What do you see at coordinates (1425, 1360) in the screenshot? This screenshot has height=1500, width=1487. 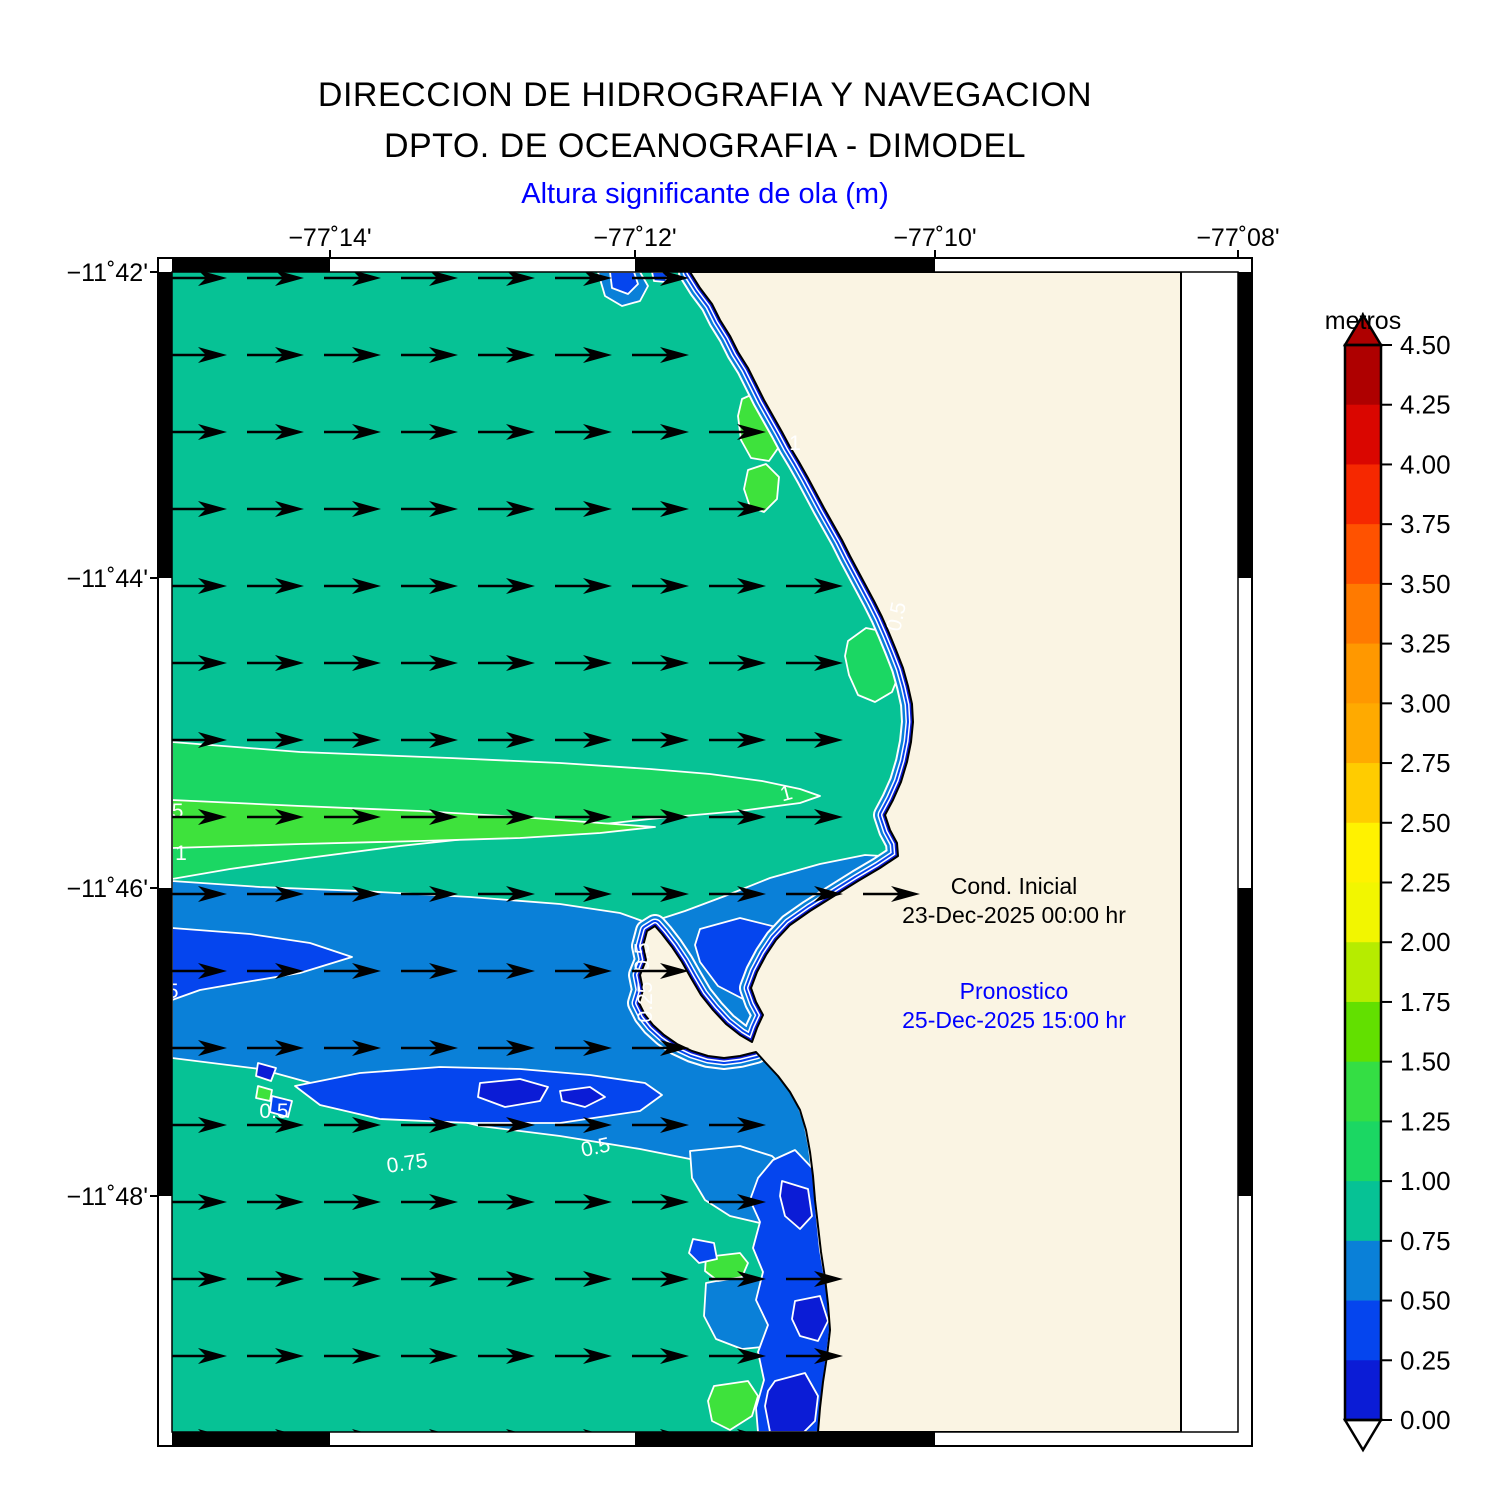 I see `colorbar-tick-label: 0.25` at bounding box center [1425, 1360].